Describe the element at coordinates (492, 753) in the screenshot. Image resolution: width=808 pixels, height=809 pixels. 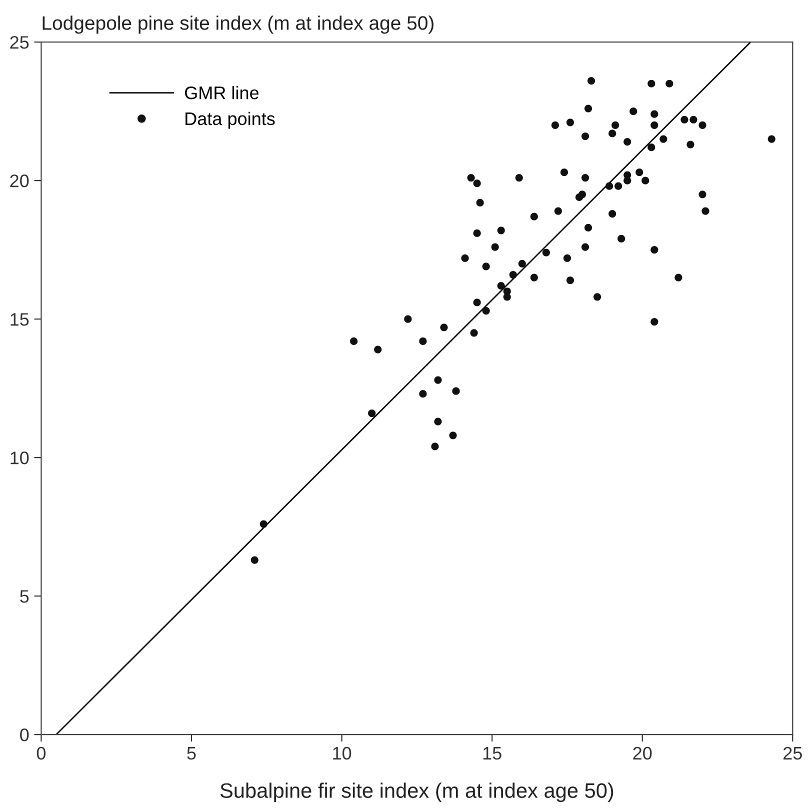
I see `x-tick-label: 15` at that location.